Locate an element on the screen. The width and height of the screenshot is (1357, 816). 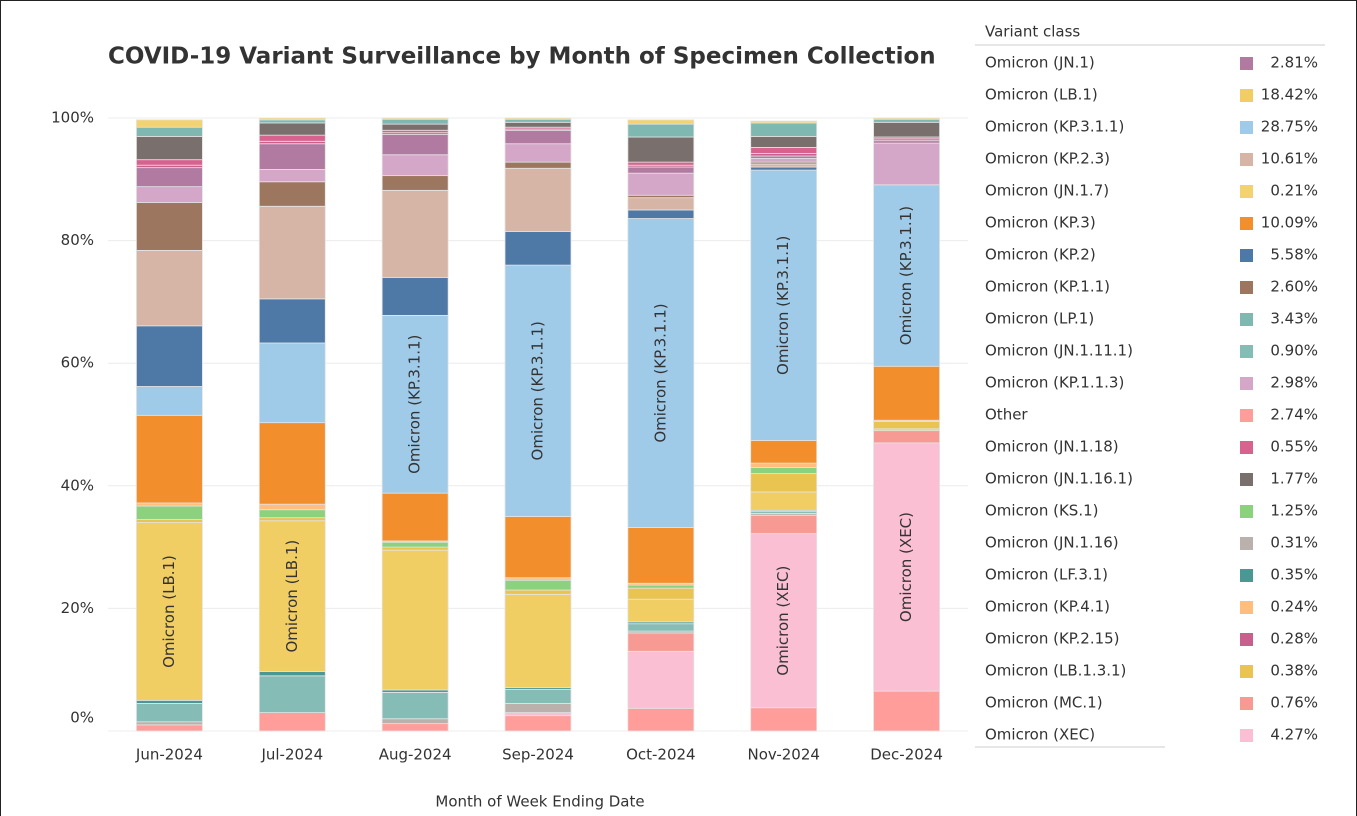
legend-title: Variant class is located at coordinates (1032, 32).